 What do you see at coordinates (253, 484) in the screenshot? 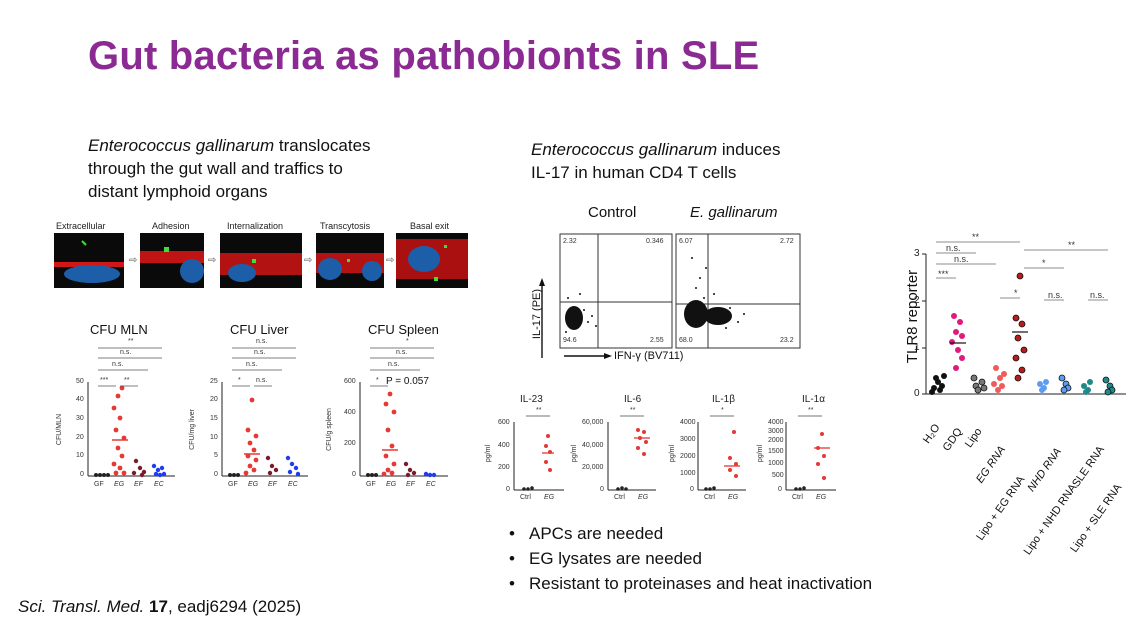
I see `liver-x-eg: EG` at bounding box center [253, 484].